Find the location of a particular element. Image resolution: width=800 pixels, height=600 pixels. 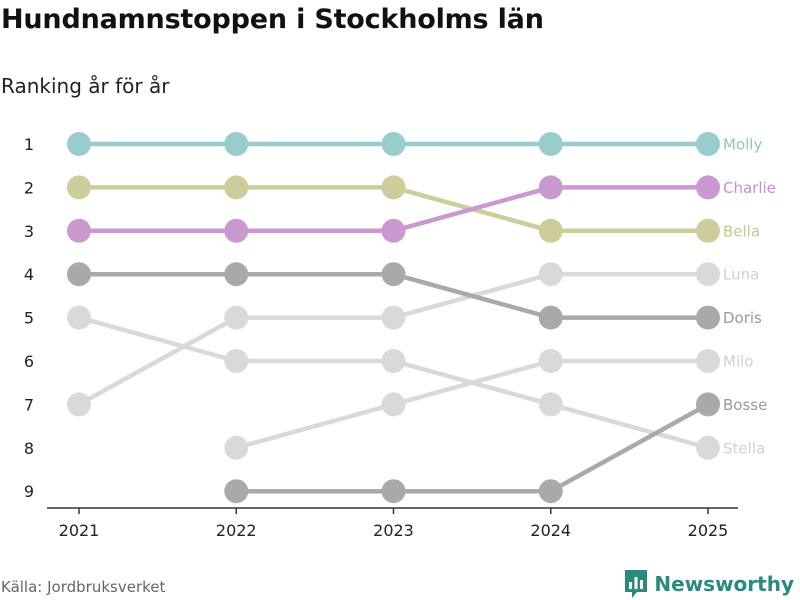

y-tick-label: 8 is located at coordinates (29, 448).